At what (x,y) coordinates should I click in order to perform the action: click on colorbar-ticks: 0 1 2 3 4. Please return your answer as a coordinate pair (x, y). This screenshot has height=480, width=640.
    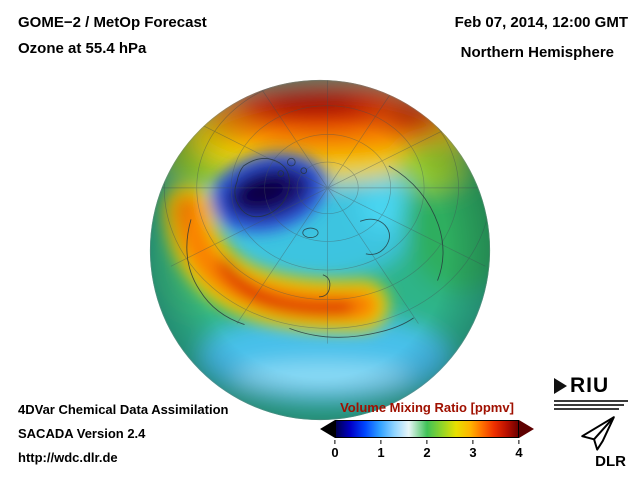
    Looking at the image, I should click on (427, 450).